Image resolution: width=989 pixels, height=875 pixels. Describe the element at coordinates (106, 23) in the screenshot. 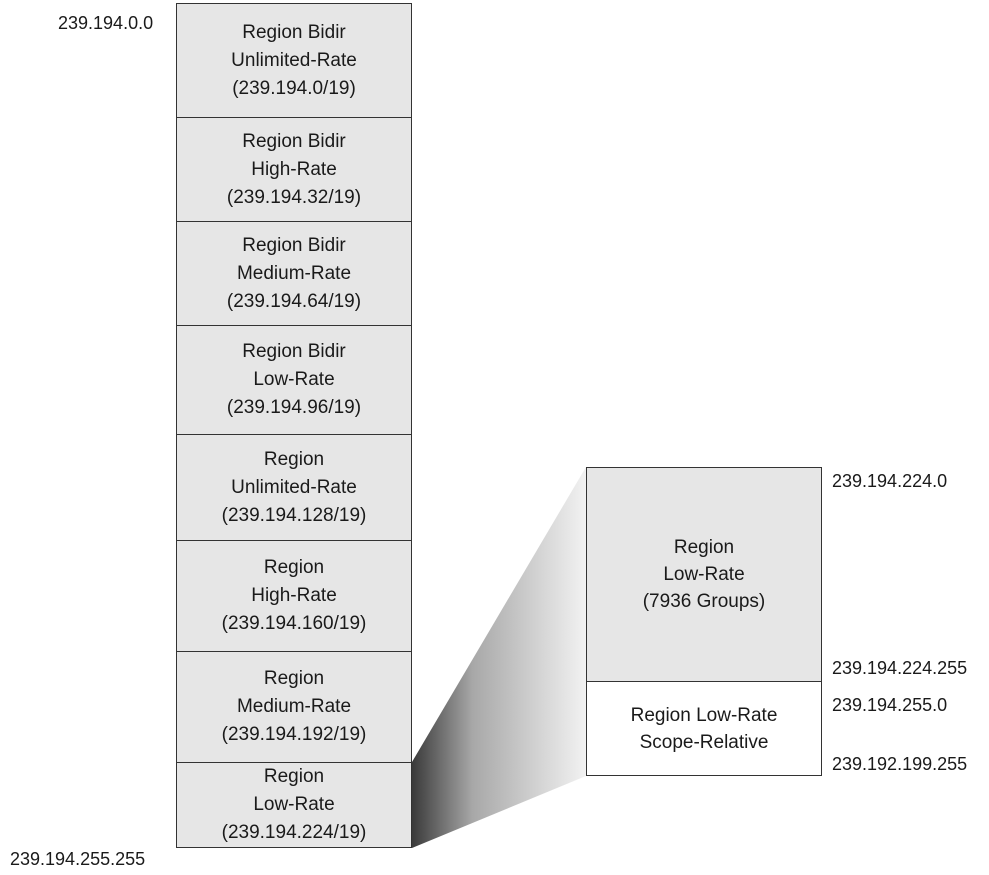

I see `main-start-address: 239.194.0.0` at that location.